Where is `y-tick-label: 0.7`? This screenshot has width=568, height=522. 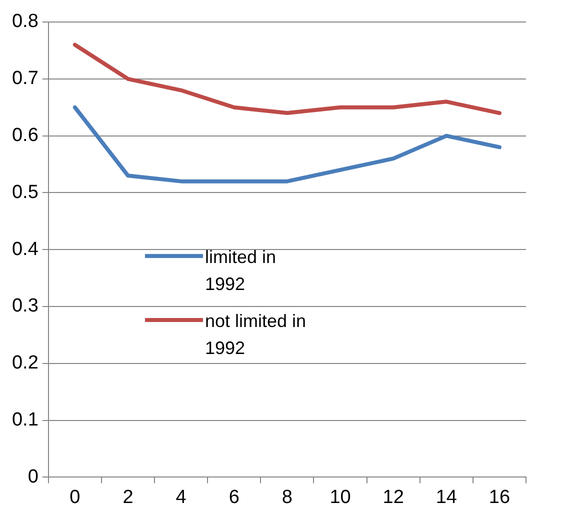 y-tick-label: 0.7 is located at coordinates (25, 79).